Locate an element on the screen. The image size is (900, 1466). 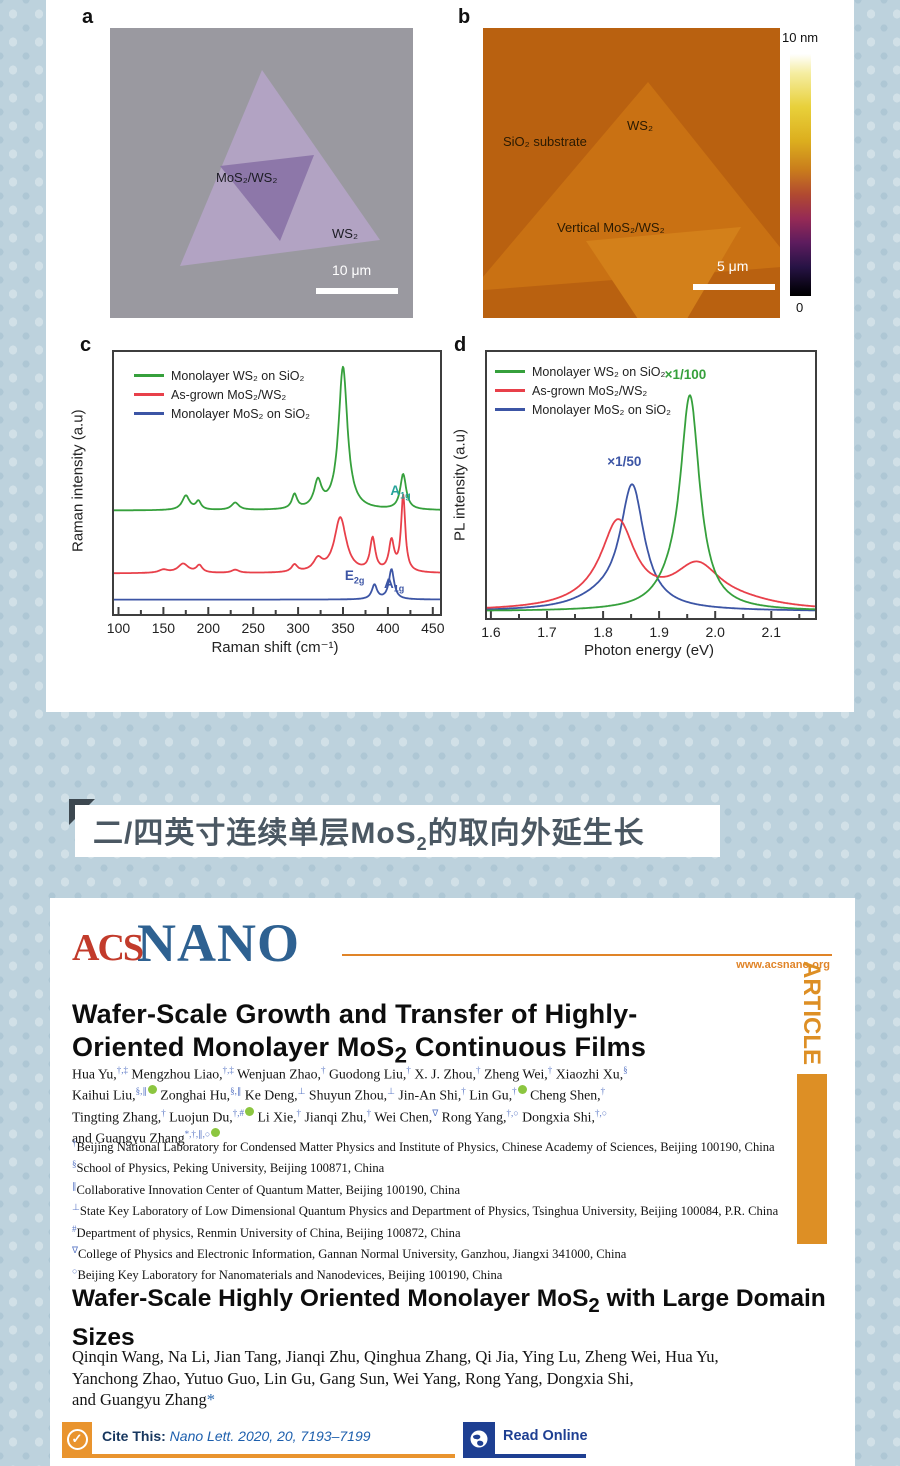
cite-underline is located at coordinates (258, 1456).